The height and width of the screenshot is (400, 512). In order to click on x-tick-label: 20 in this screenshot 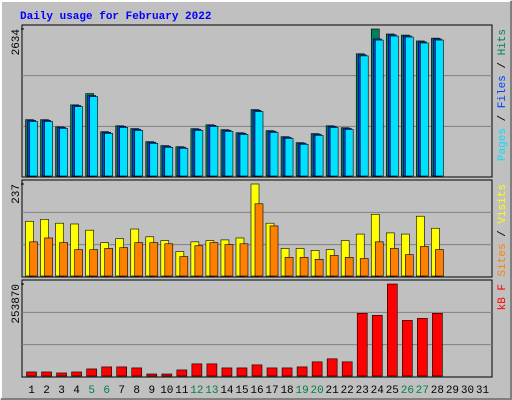, I will do `click(317, 391)`.